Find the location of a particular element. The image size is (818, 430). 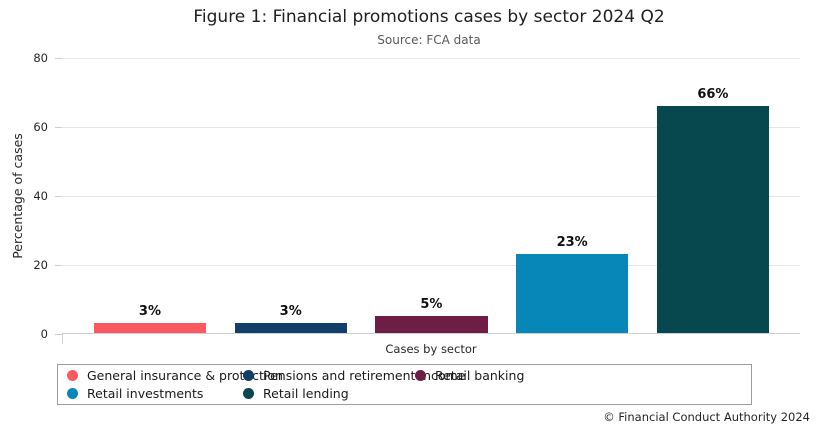

bar: 66% is located at coordinates (712, 210).